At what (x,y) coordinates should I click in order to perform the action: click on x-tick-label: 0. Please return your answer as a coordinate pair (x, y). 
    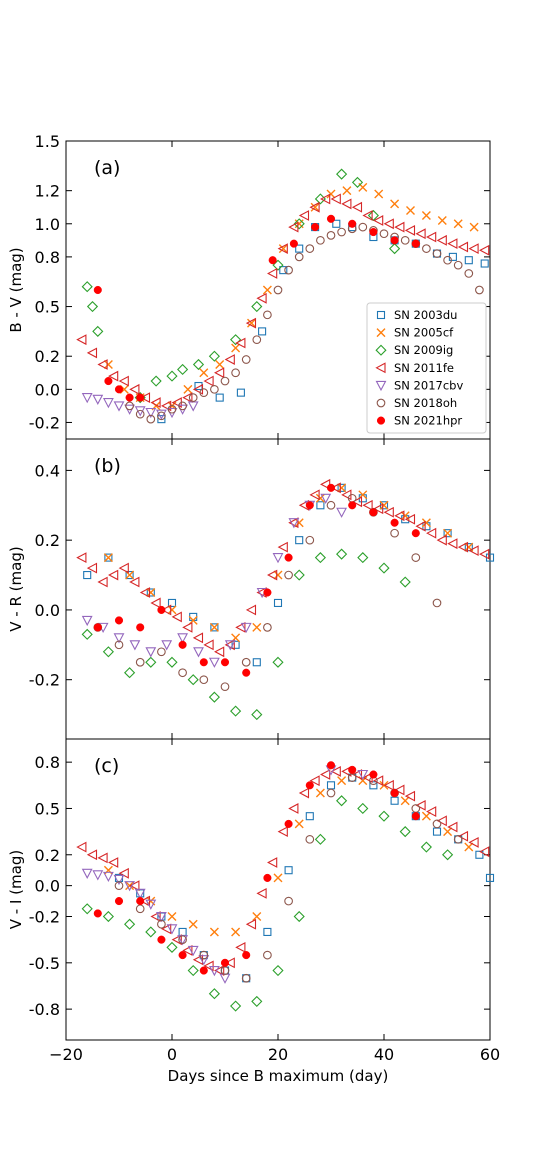
    Looking at the image, I should click on (172, 1054).